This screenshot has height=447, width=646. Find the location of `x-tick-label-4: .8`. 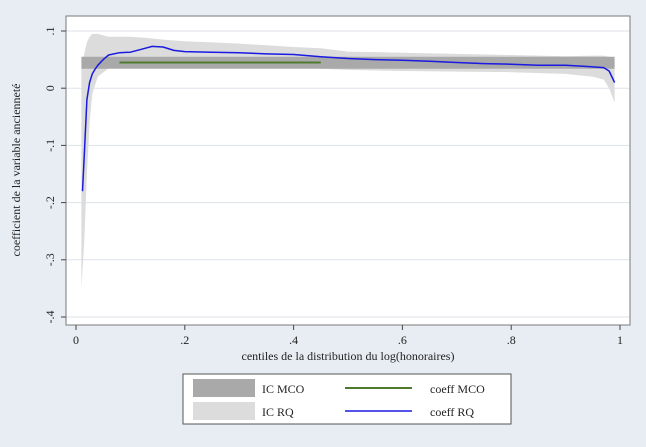

x-tick-label-4: .8 is located at coordinates (511, 340).